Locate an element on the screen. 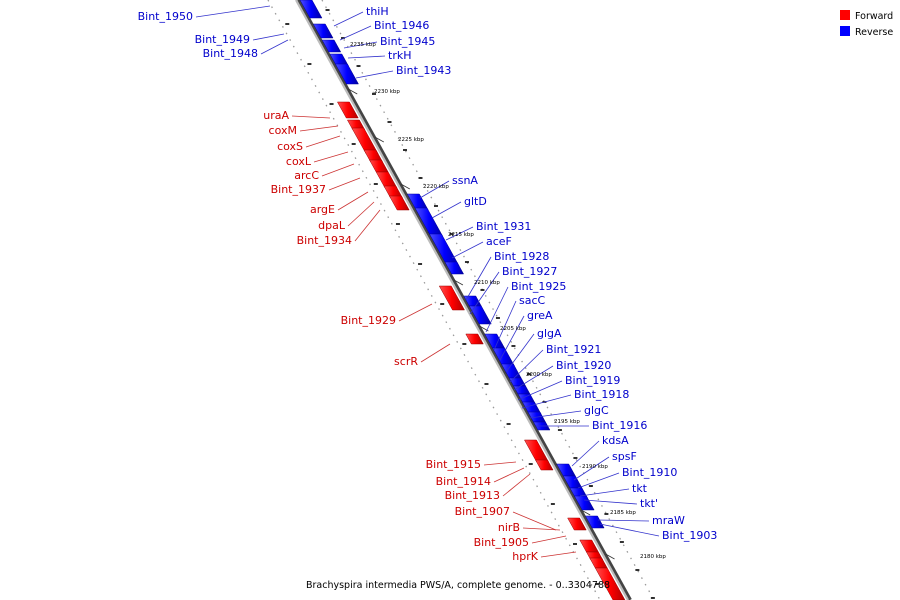 The image size is (900, 600). tick-label: 2215 kbp is located at coordinates (461, 235).